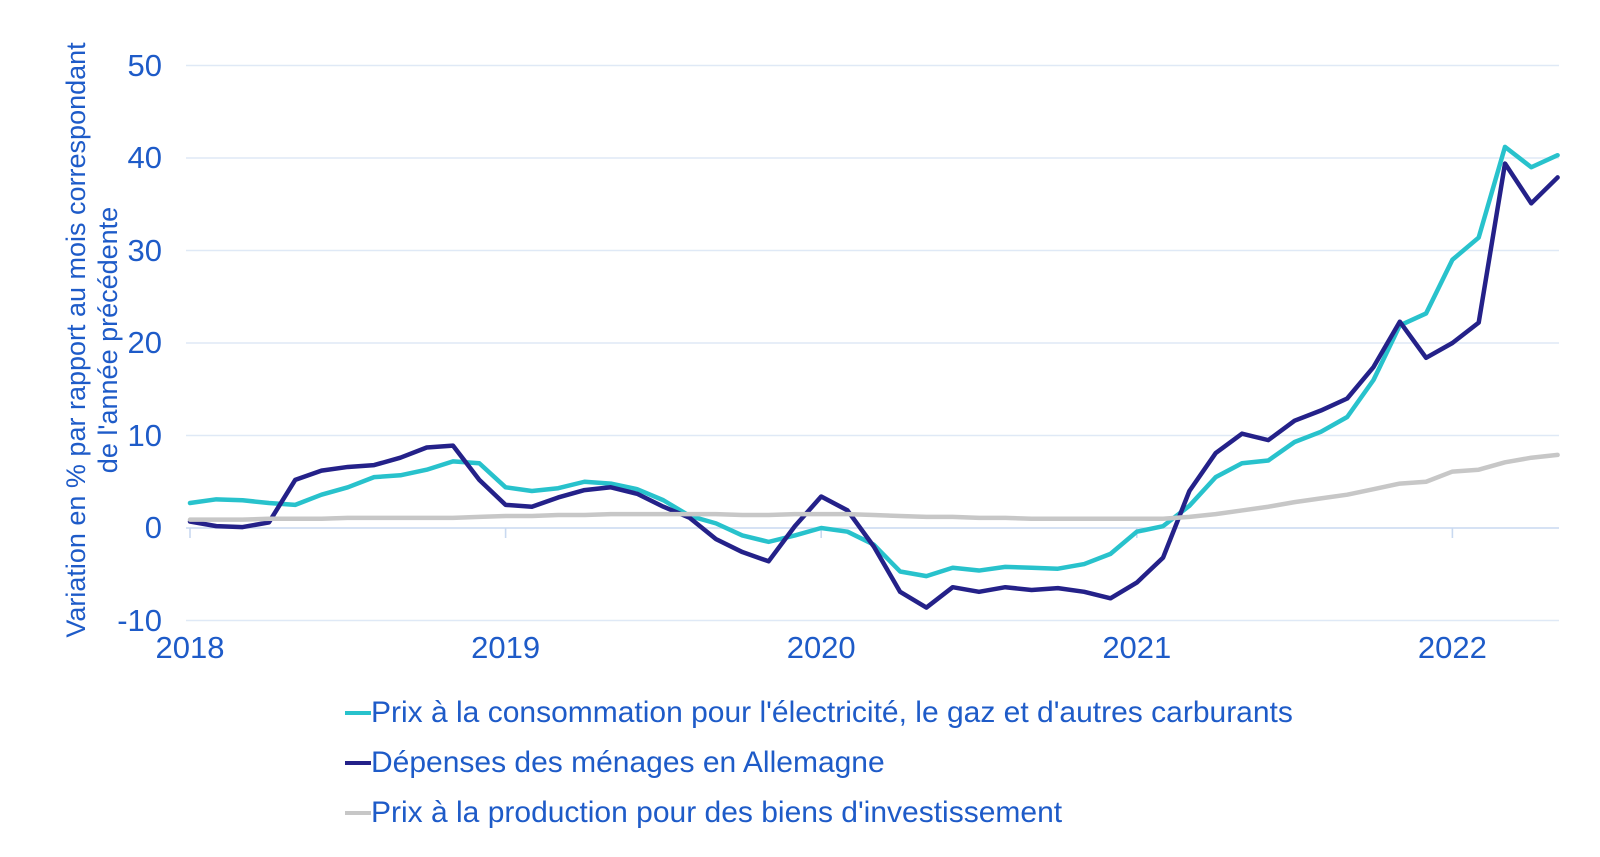 This screenshot has width=1600, height=857. I want to click on y-tick-label: 10, so click(144, 435).